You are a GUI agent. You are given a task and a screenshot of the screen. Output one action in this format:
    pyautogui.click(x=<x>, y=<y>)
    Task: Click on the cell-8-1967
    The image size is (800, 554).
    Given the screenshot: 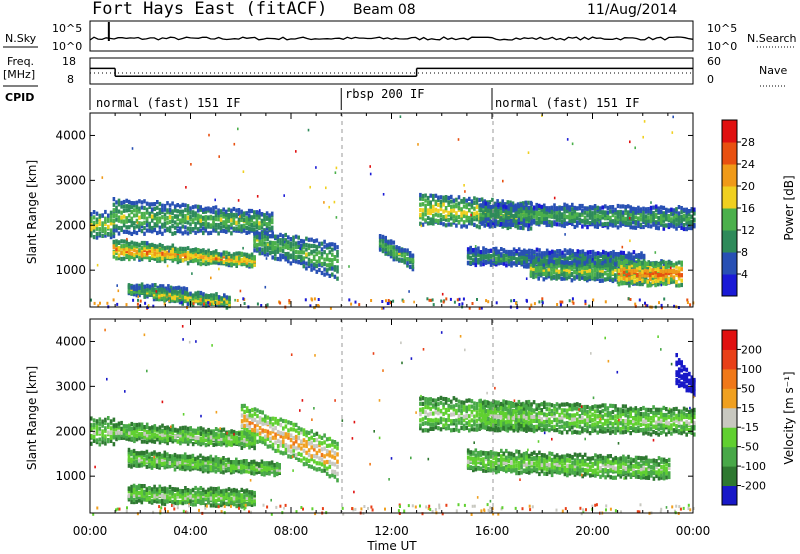 What is the action you would take?
    pyautogui.click(x=506, y=224)
    